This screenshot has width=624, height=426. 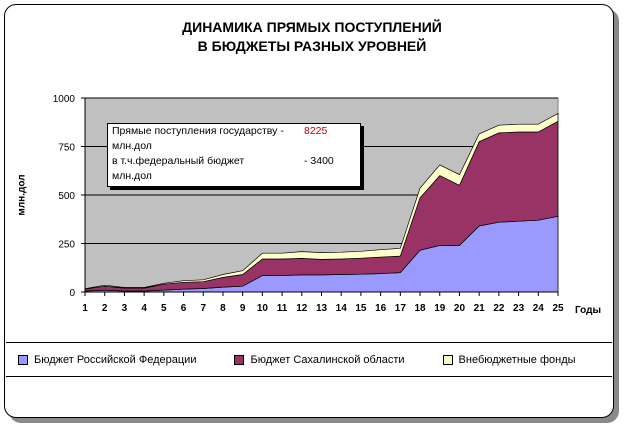 What do you see at coordinates (132, 176) in the screenshot?
I see `annotation-line-4: млн.дол` at bounding box center [132, 176].